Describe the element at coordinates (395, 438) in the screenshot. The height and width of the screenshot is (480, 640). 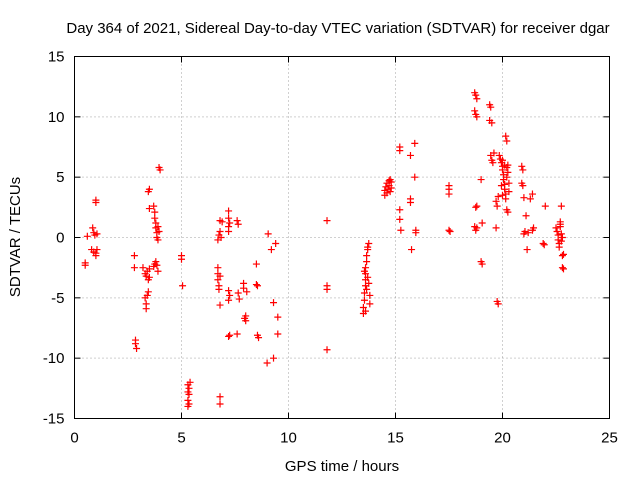
I see `x-tick-label: 15` at that location.